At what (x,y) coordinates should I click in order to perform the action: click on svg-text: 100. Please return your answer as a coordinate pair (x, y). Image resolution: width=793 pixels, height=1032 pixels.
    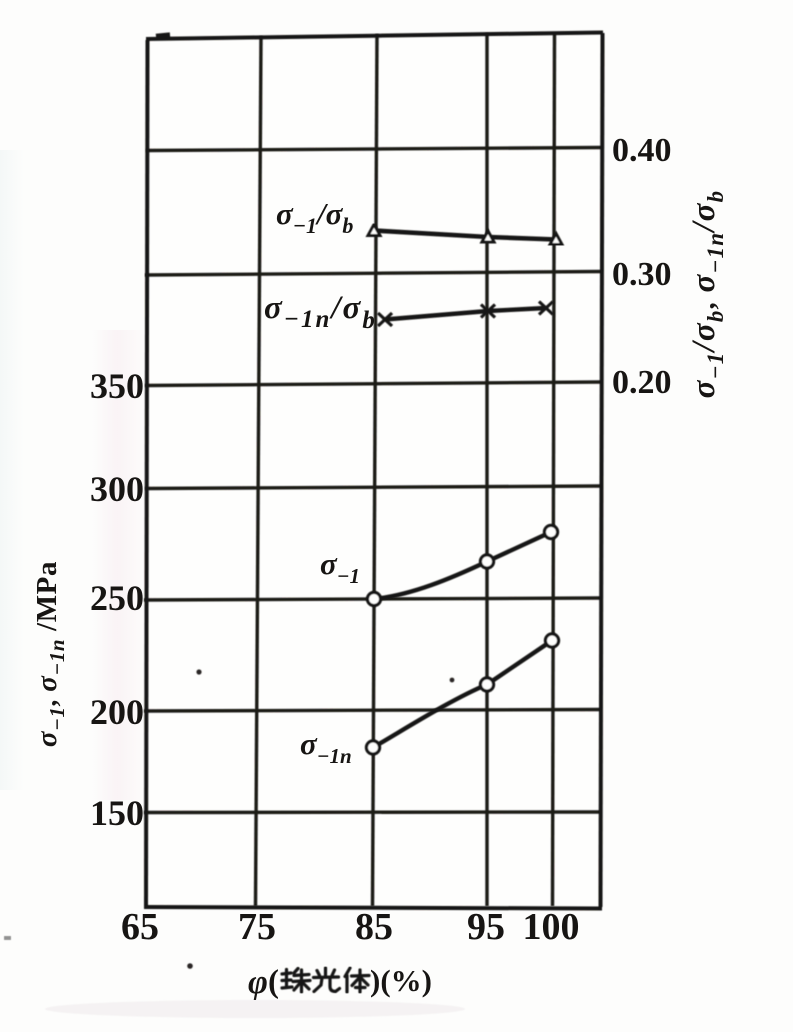
    Looking at the image, I should click on (551, 927).